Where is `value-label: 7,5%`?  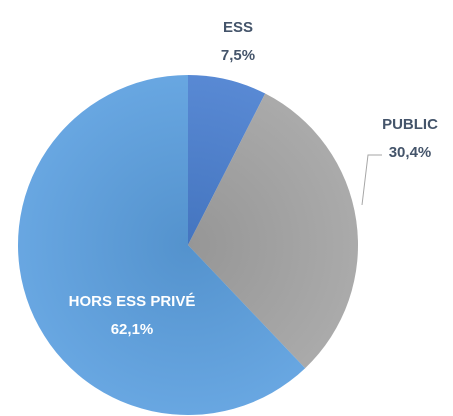
value-label: 7,5% is located at coordinates (238, 55).